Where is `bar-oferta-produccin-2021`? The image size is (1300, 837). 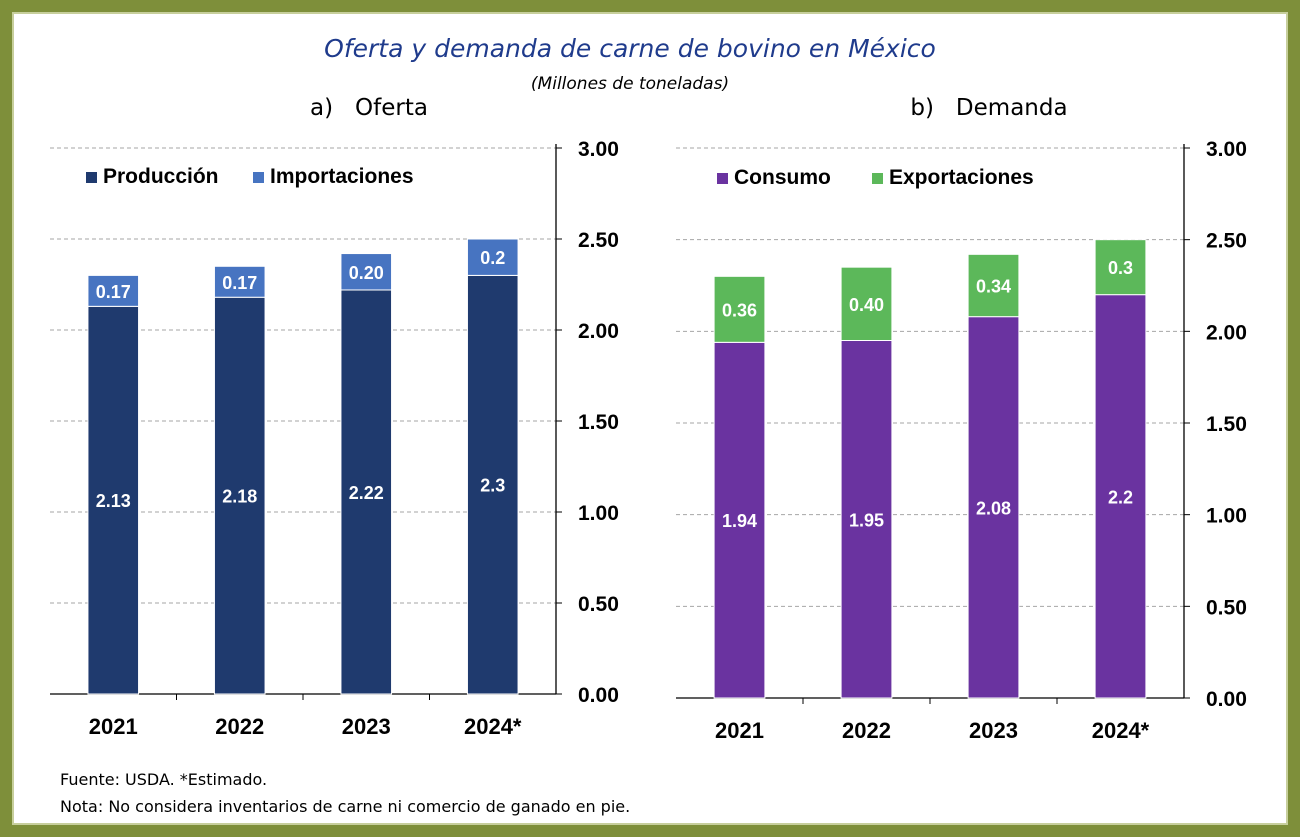 bar-oferta-produccin-2021 is located at coordinates (113, 500).